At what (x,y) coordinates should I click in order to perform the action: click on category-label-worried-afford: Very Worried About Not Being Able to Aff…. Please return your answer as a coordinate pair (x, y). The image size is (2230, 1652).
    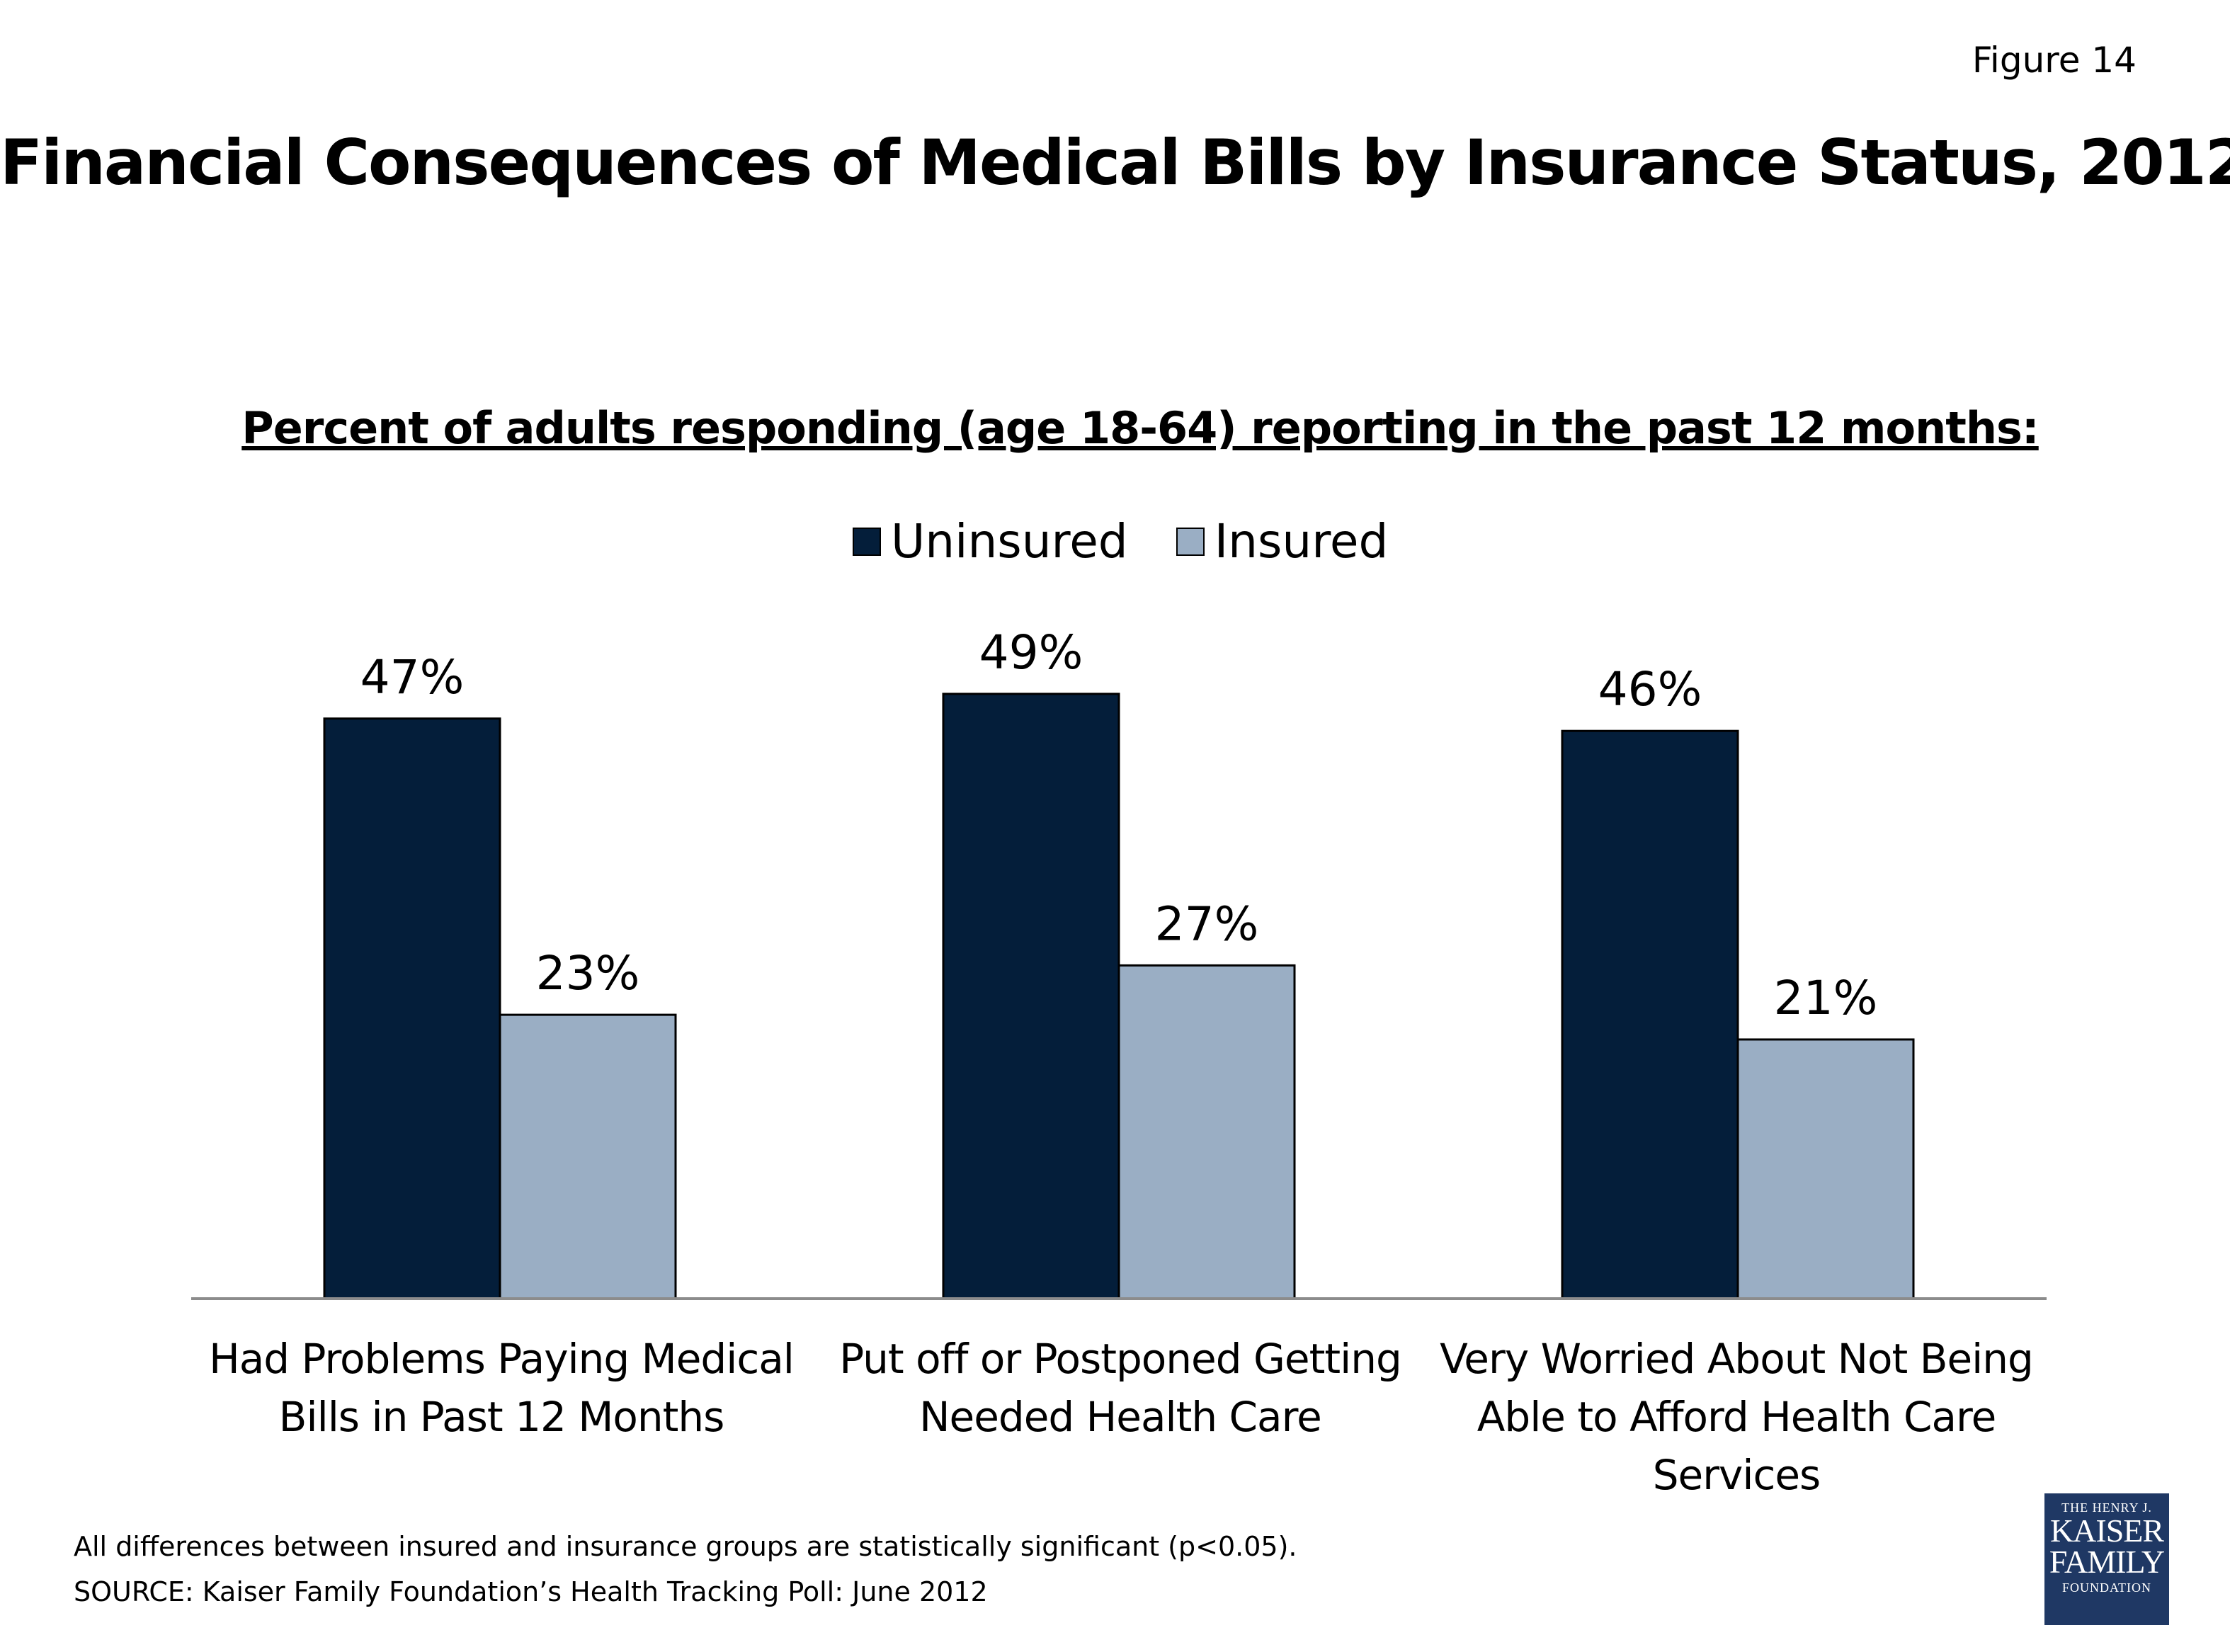
    Looking at the image, I should click on (1737, 1417).